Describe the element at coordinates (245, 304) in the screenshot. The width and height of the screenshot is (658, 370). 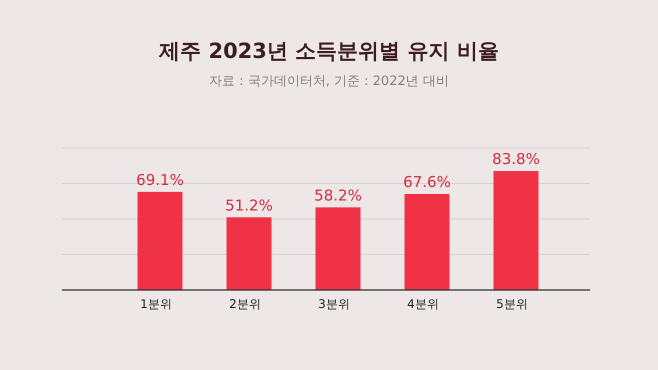
I see `x-tick-label: 2분위` at that location.